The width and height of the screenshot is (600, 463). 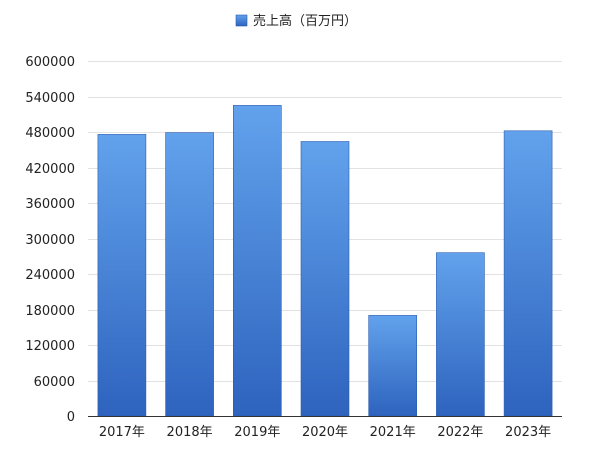 I want to click on y-tick-label: 300000, so click(x=50, y=240).